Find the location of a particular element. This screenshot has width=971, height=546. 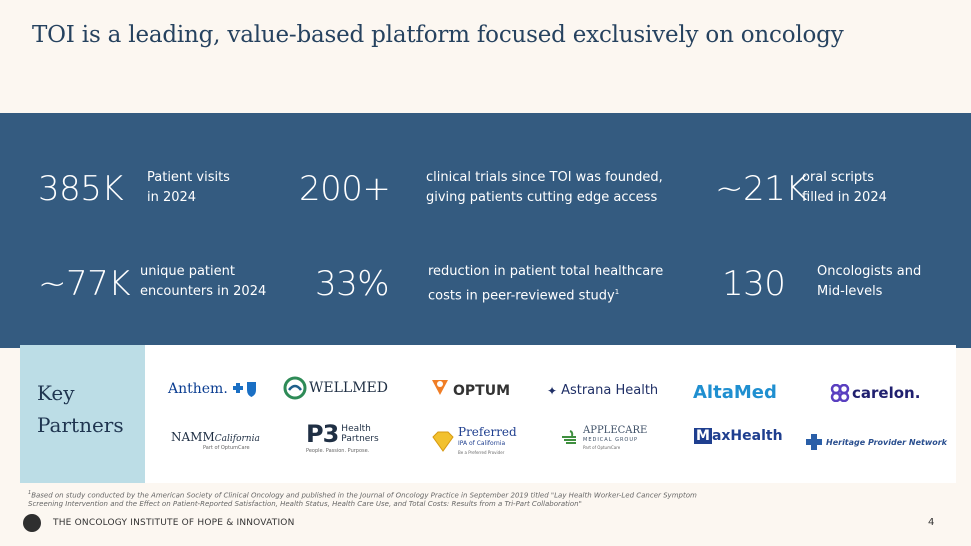

astrana-star-icon: ✦ is located at coordinates (552, 390).